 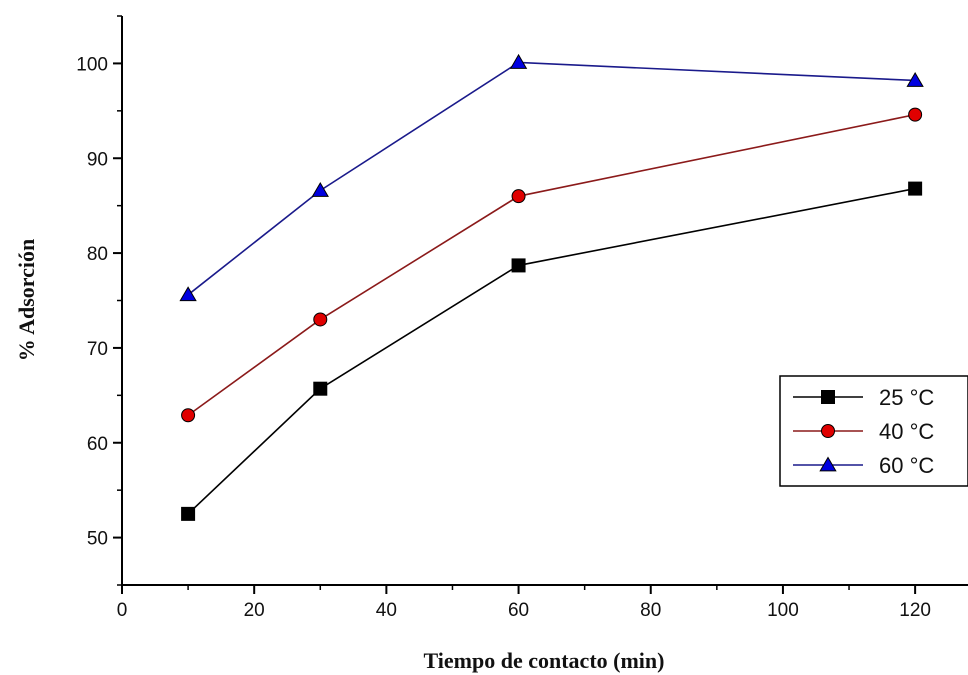 I want to click on y-tick-label: 80, so click(x=97, y=254).